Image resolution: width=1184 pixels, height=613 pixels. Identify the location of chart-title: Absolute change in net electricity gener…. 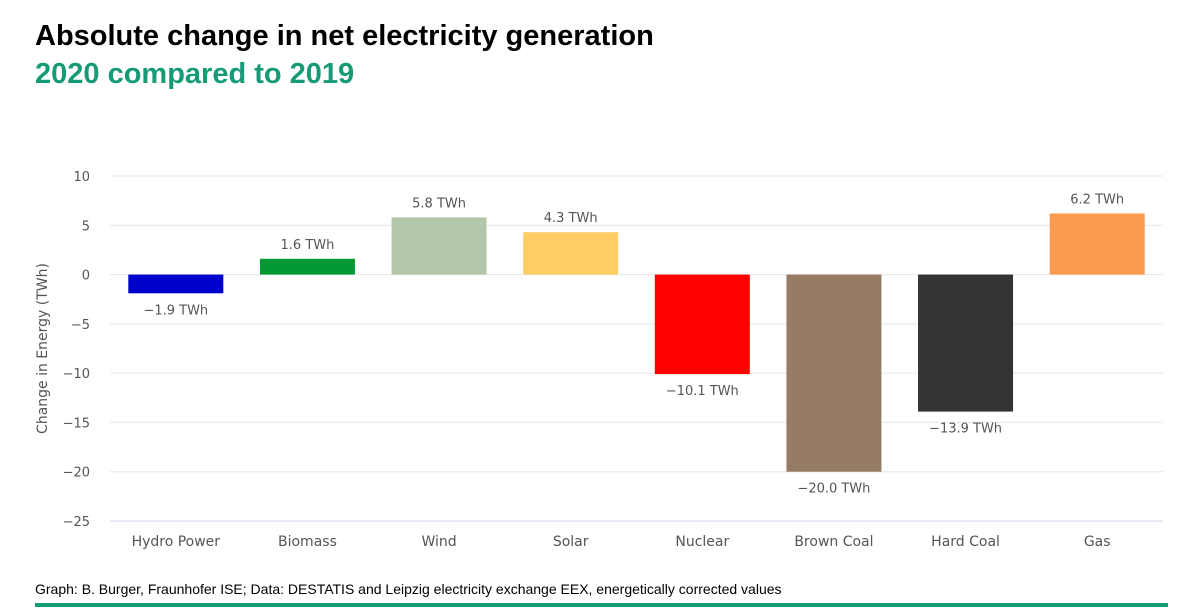
(344, 36).